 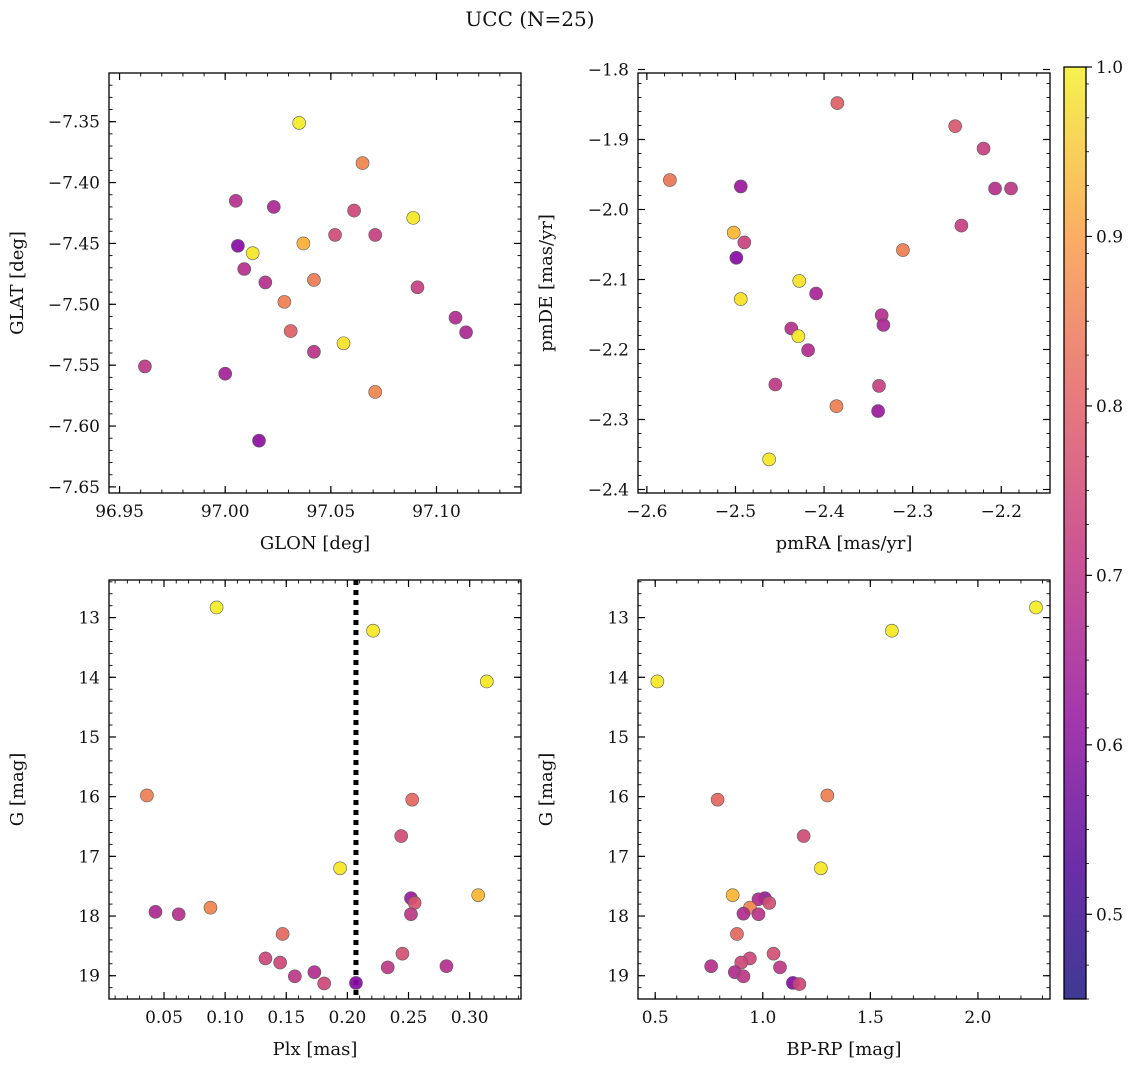 I want to click on x-tick-label: 0.15, so click(x=286, y=1018).